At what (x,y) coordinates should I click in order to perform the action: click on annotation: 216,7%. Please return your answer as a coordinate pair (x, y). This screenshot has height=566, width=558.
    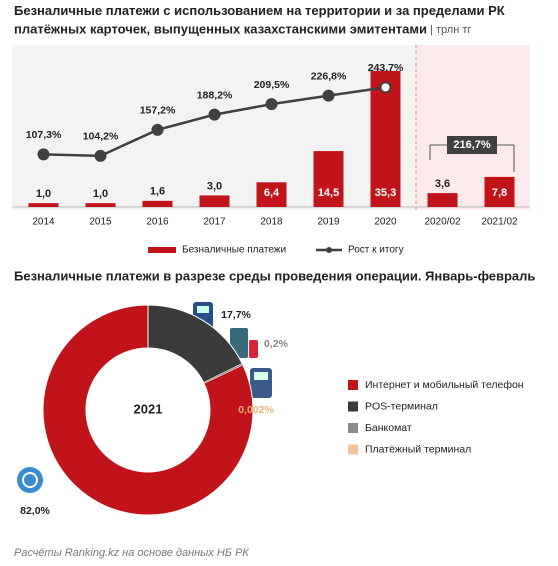
    Looking at the image, I should click on (472, 145).